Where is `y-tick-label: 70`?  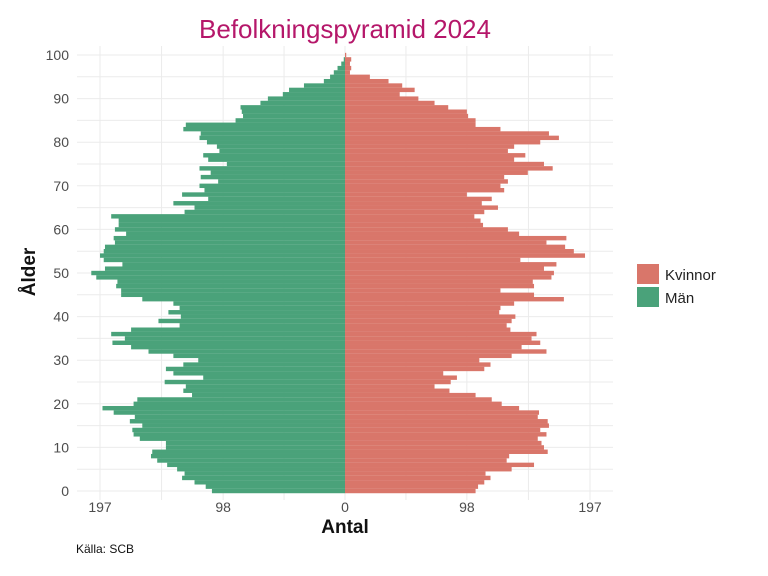
y-tick-label: 70 is located at coordinates (61, 186).